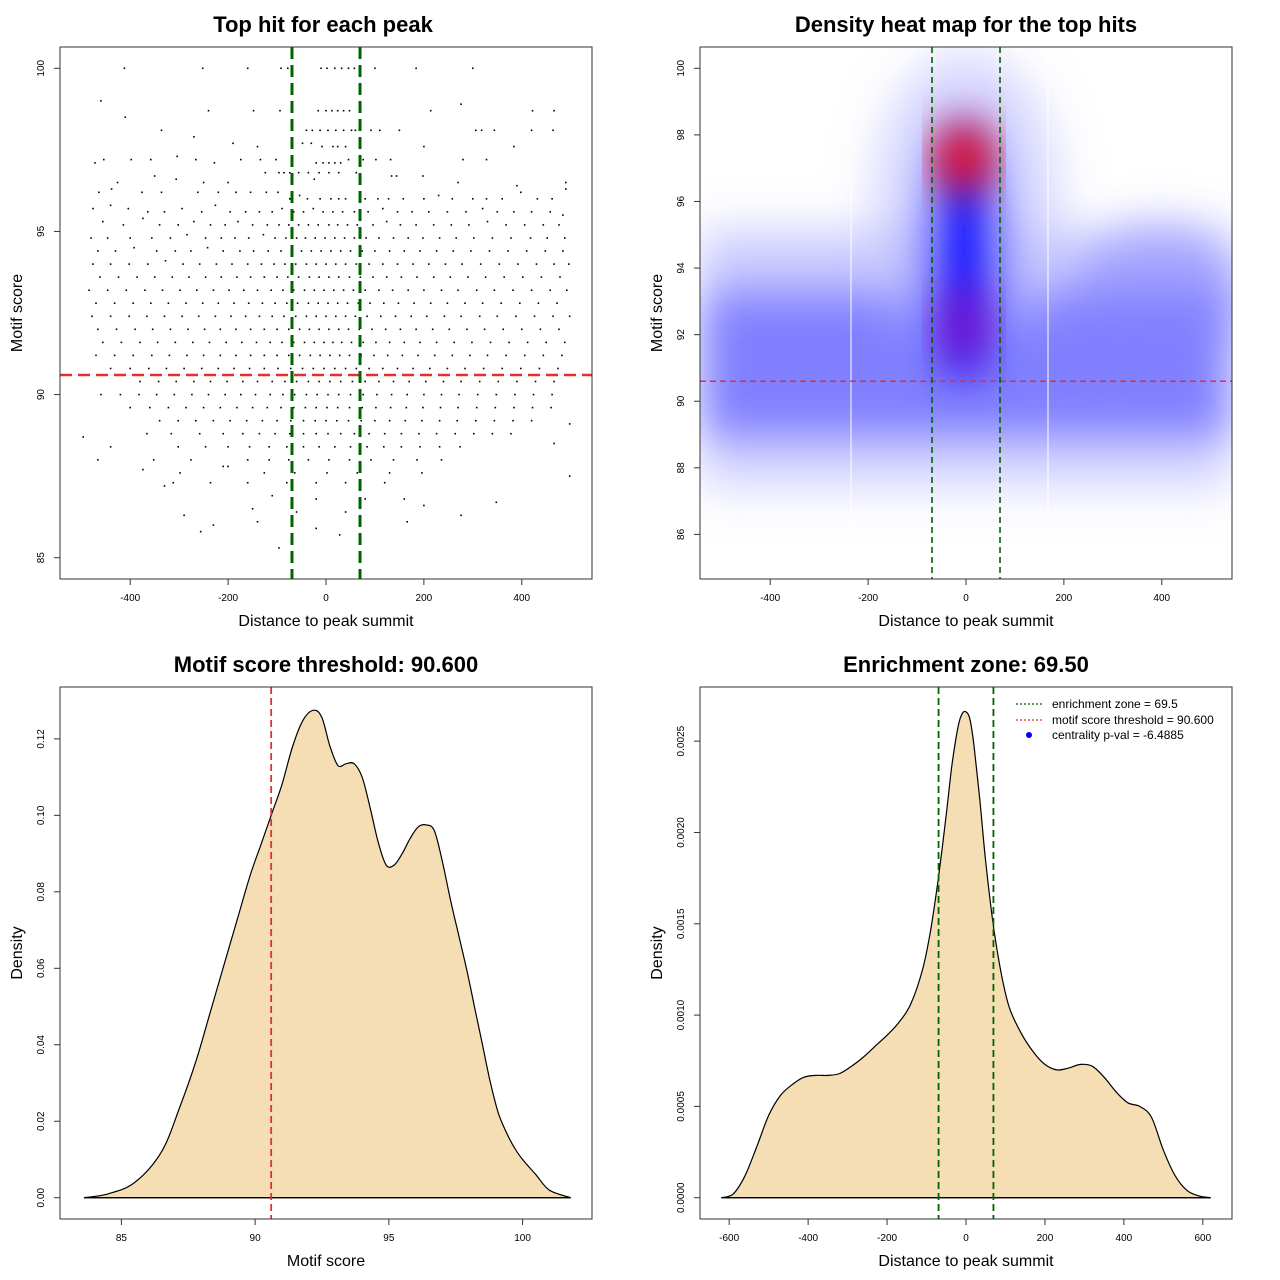 The image size is (1280, 1280). I want to click on x-tick-label: 200, so click(1064, 598).